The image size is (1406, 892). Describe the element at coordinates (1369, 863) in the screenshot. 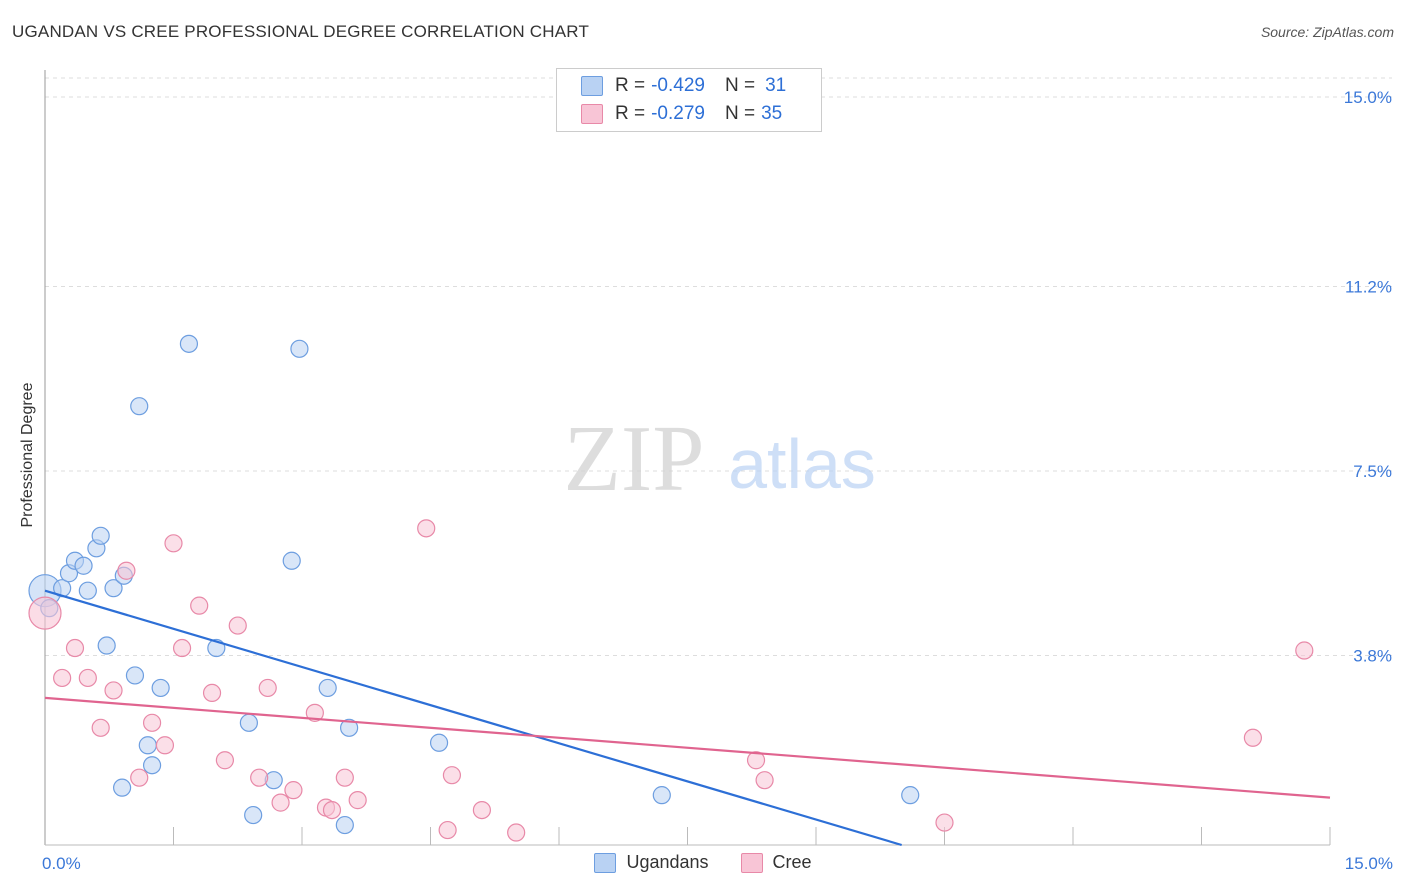

I see `x-tick-label: 15.0%` at that location.